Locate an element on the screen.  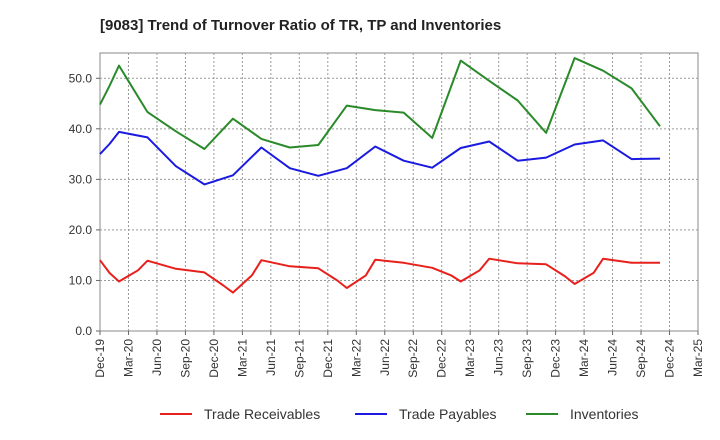
y-tick-label: 50.0 is located at coordinates (81, 78).